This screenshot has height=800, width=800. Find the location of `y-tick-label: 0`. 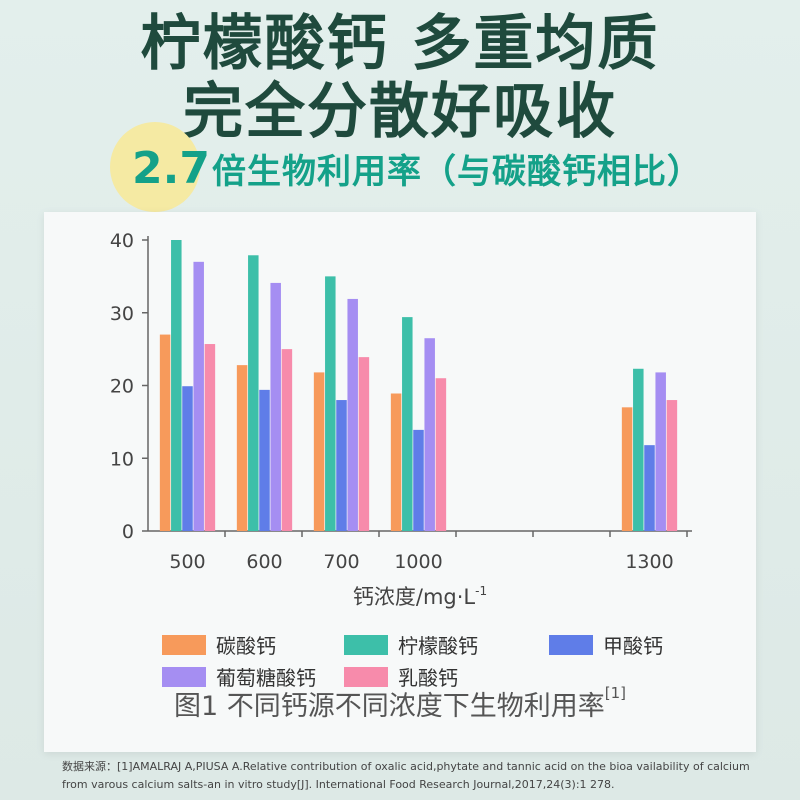

y-tick-label: 0 is located at coordinates (128, 532).